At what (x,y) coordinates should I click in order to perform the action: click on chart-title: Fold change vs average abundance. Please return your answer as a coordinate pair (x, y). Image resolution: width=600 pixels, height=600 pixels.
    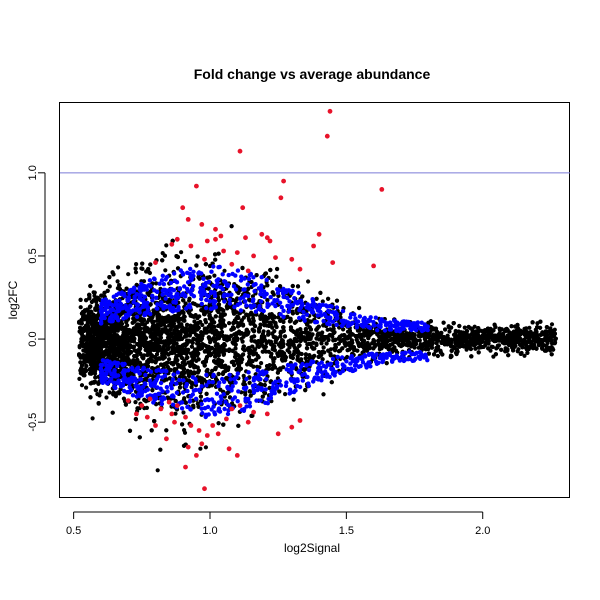
    Looking at the image, I should click on (312, 74).